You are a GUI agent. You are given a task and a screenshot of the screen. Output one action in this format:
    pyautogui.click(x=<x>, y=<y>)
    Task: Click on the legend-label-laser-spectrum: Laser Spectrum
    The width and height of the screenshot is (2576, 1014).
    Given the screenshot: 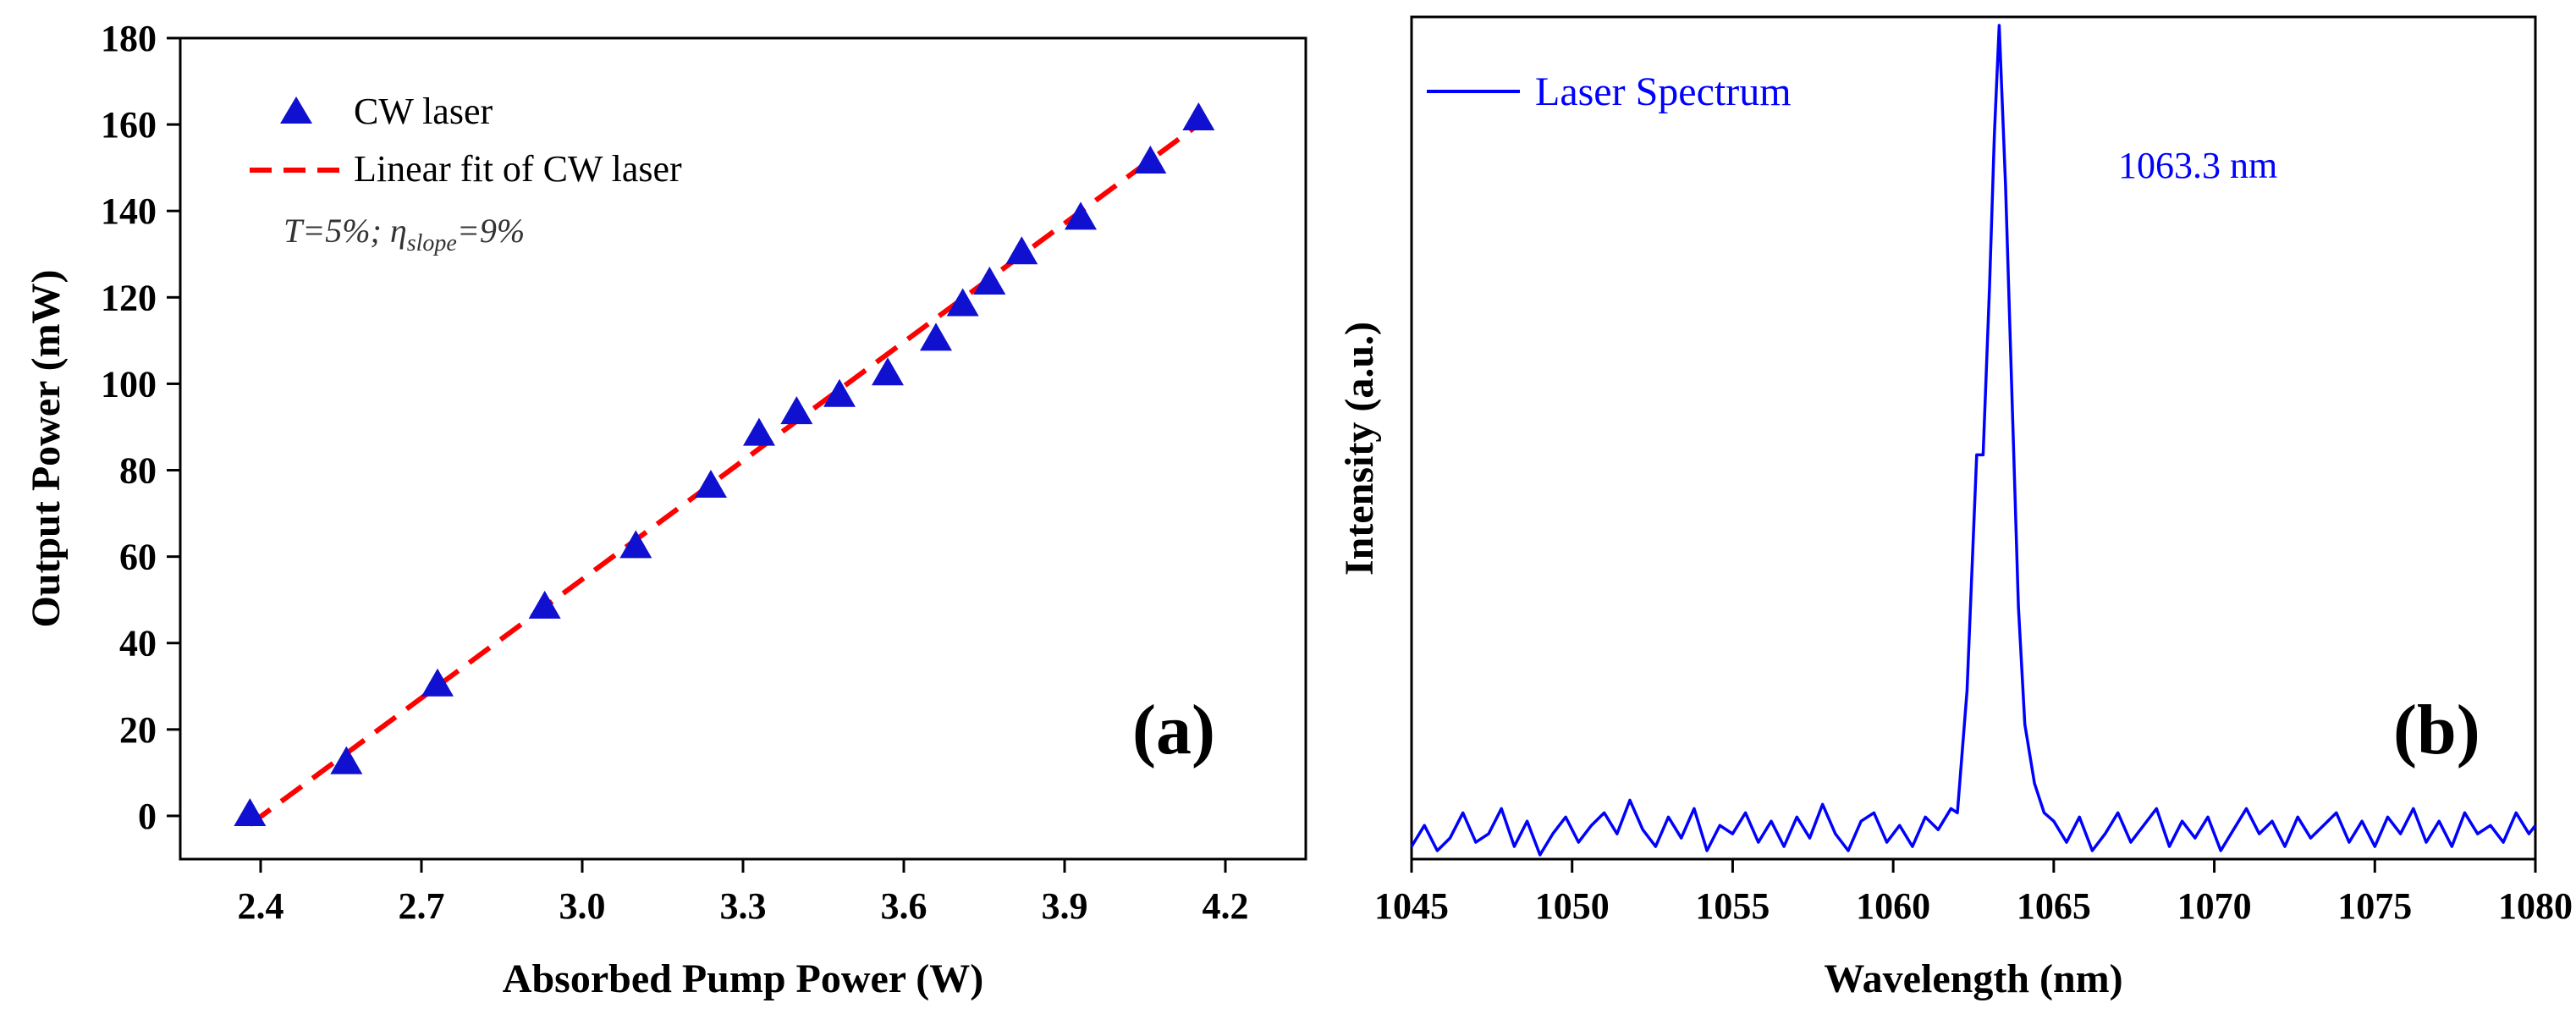 What is the action you would take?
    pyautogui.click(x=1663, y=91)
    